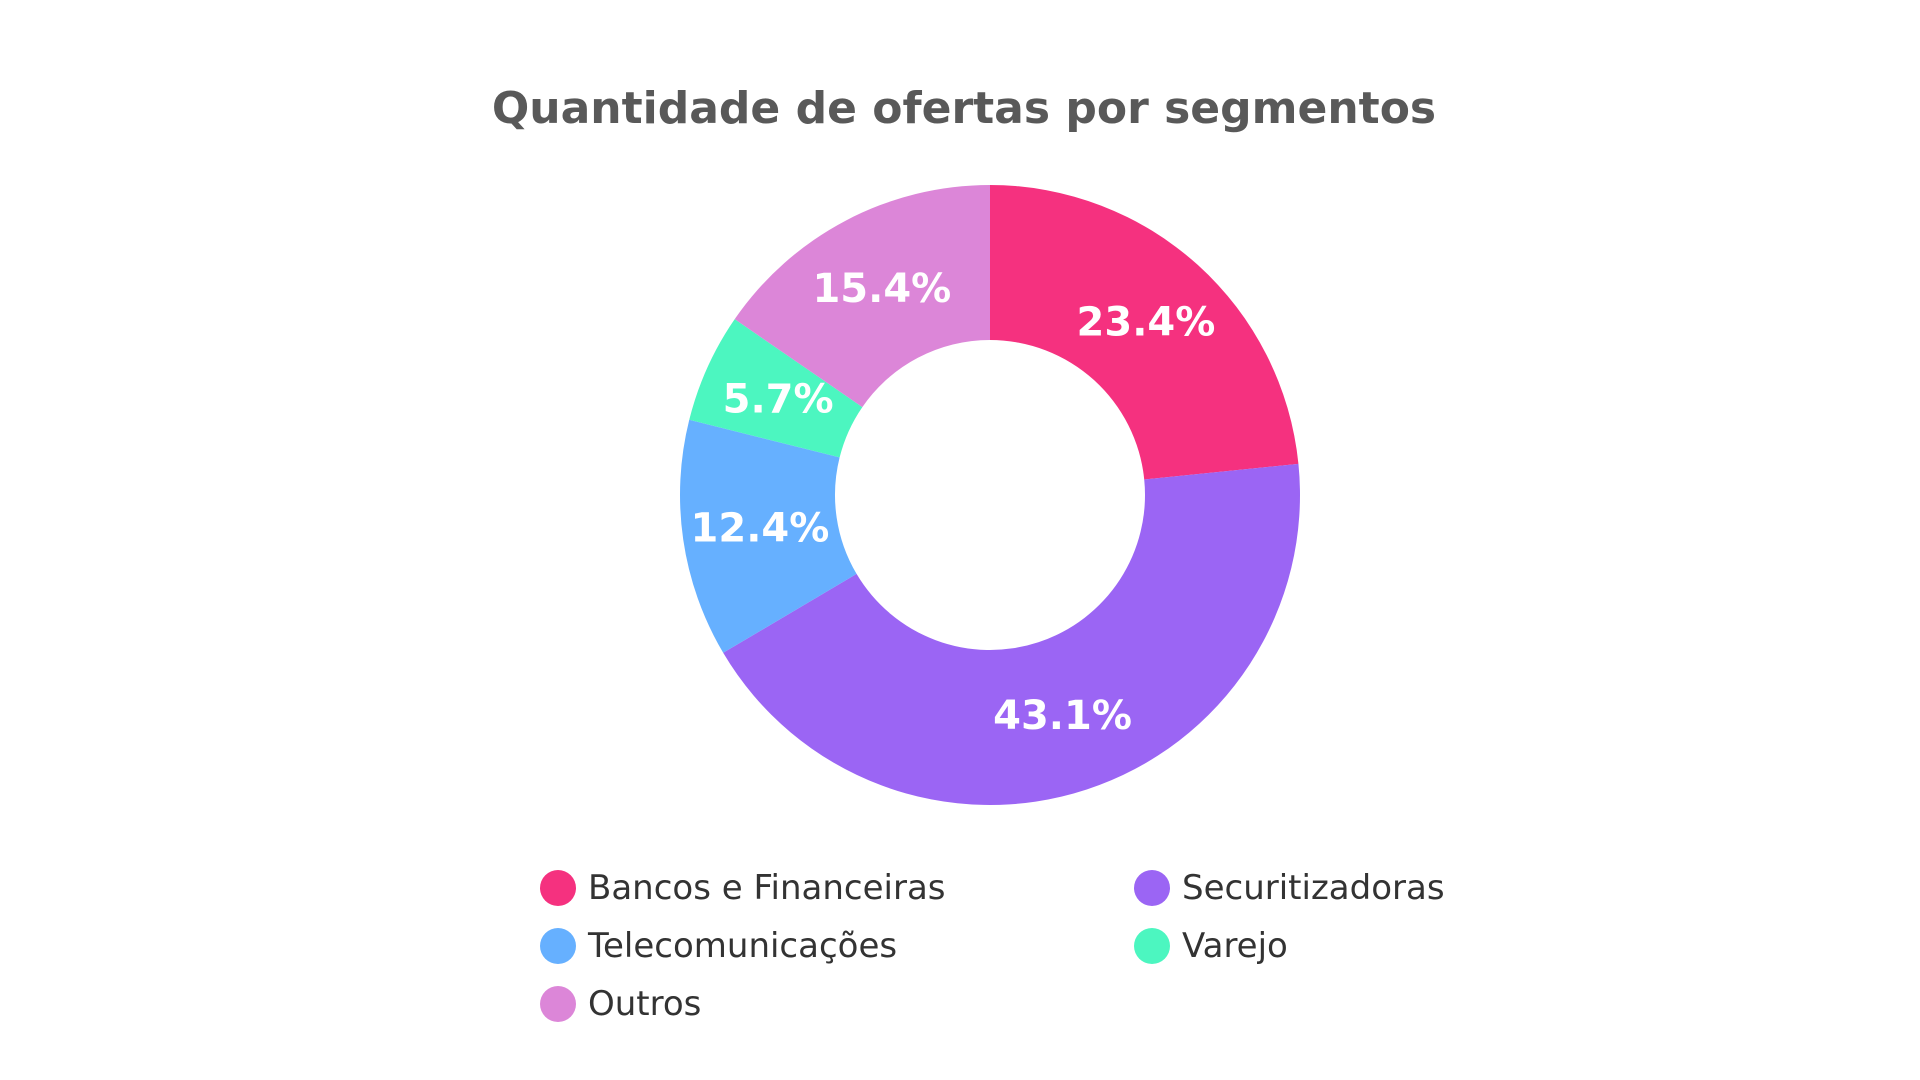 This screenshot has height=1080, width=1920. I want to click on slice-bancos-e-financeiras, so click(1144, 332).